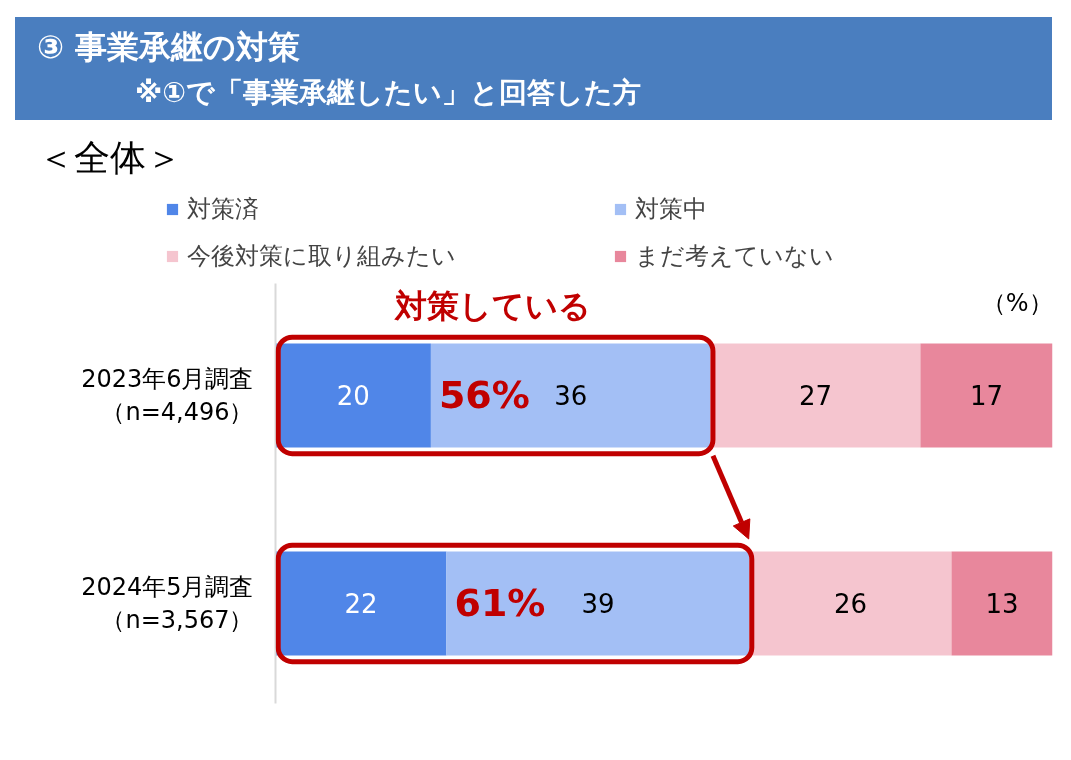  Describe the element at coordinates (500, 603) in the screenshot. I see `annotation: 61%` at that location.